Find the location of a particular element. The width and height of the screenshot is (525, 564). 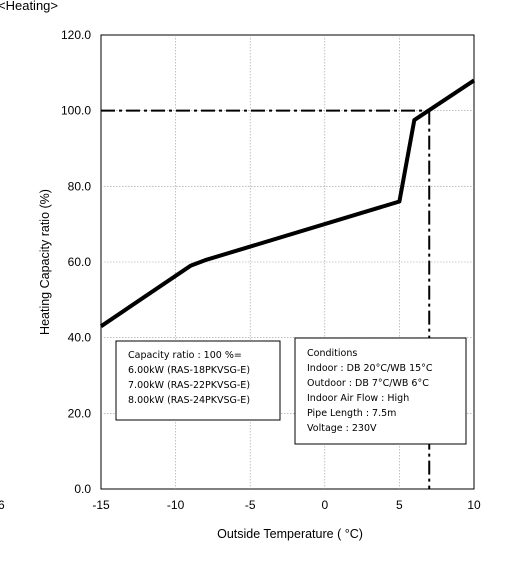

capacity-note-line: 6.00kW (RAS-18PKVSG-E) is located at coordinates (189, 370).